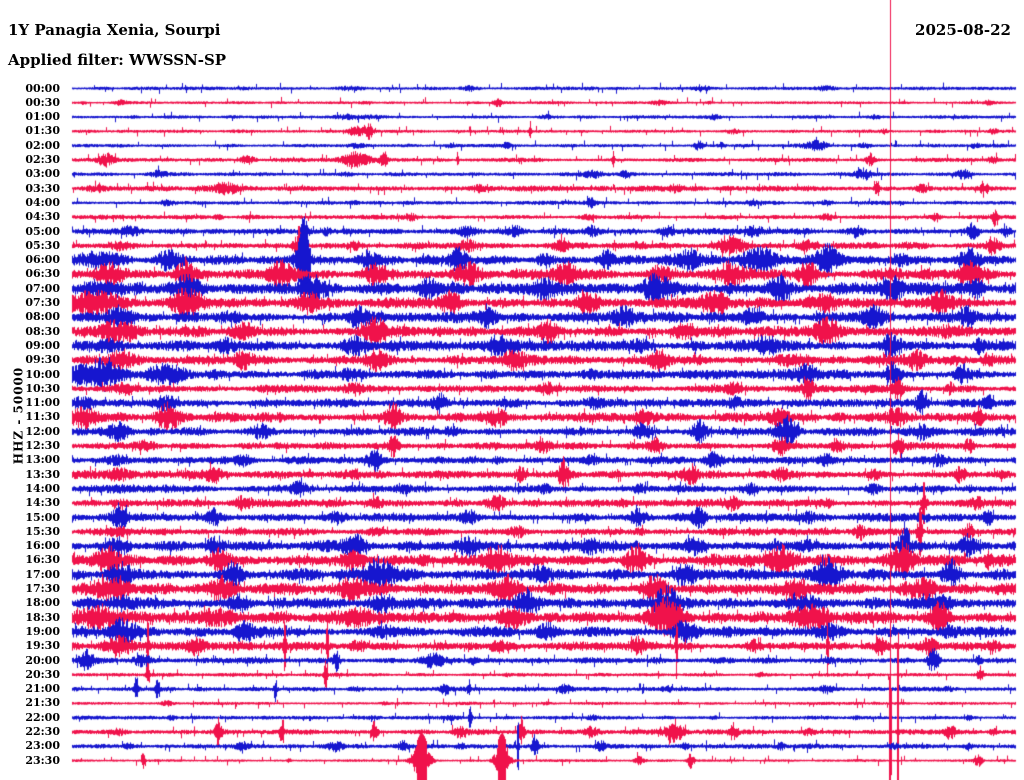 The width and height of the screenshot is (1024, 780). What do you see at coordinates (42, 517) in the screenshot?
I see `time-label-1500: 15:00` at bounding box center [42, 517].